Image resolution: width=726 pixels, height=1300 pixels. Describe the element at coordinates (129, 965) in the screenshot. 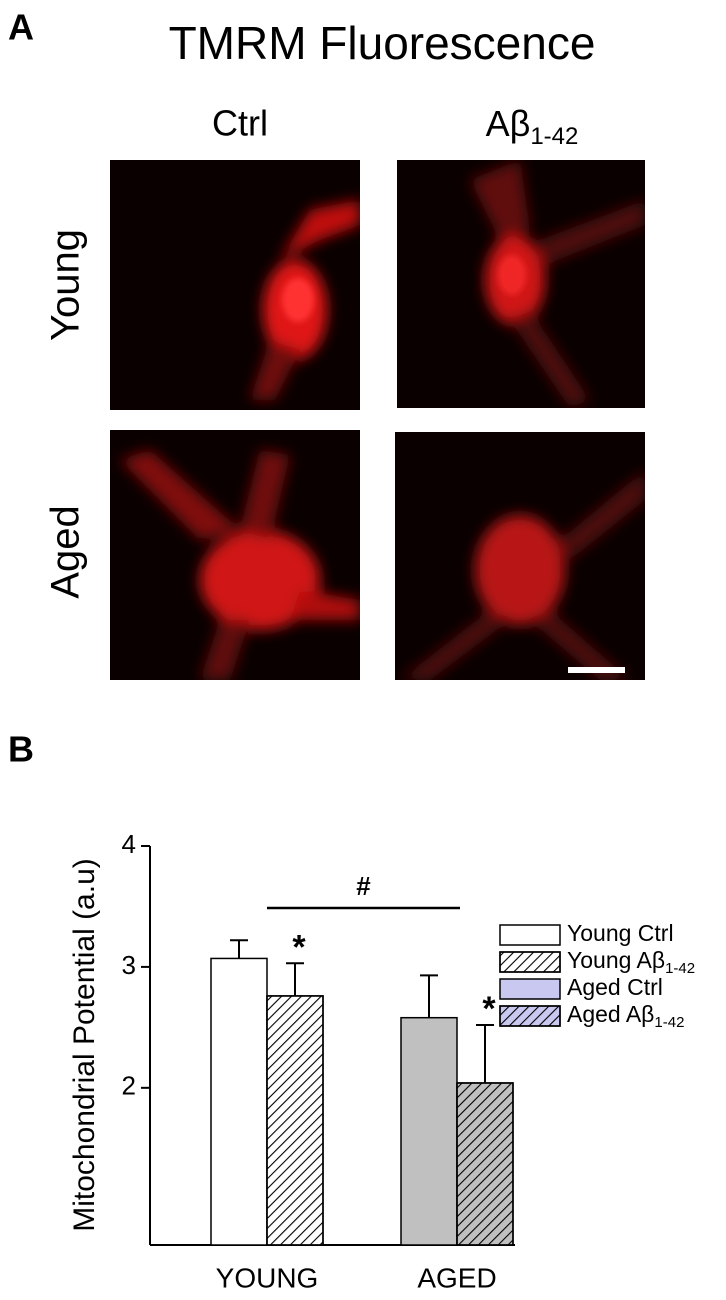

I see `y-tick-label: 3` at that location.